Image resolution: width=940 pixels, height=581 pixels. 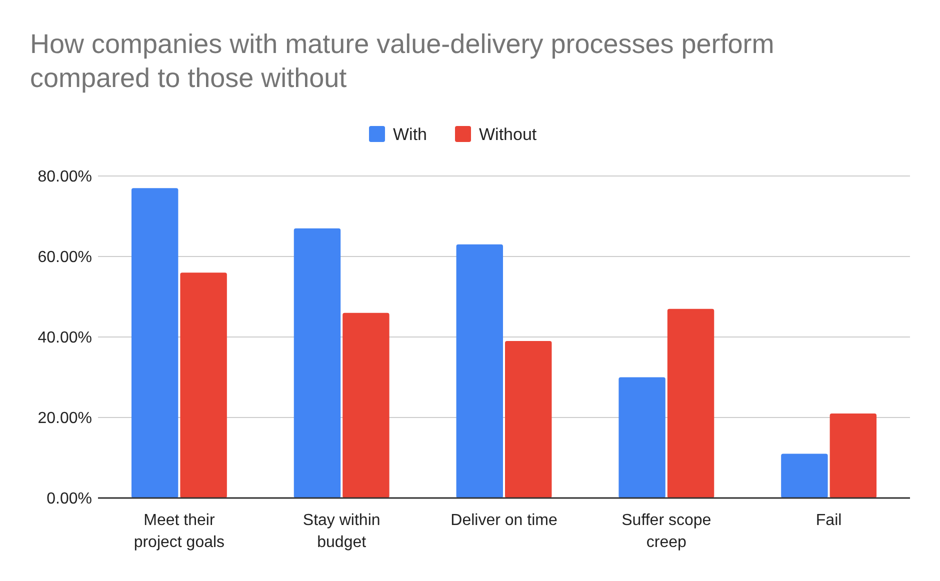 I want to click on x-tick-label: Fail, so click(x=829, y=520).